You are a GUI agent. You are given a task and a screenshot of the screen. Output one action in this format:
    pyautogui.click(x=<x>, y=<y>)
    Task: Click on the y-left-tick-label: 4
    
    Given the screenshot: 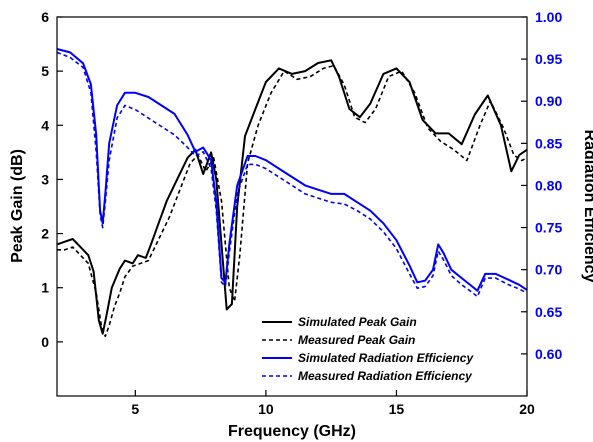 What is the action you would take?
    pyautogui.click(x=45, y=125)
    